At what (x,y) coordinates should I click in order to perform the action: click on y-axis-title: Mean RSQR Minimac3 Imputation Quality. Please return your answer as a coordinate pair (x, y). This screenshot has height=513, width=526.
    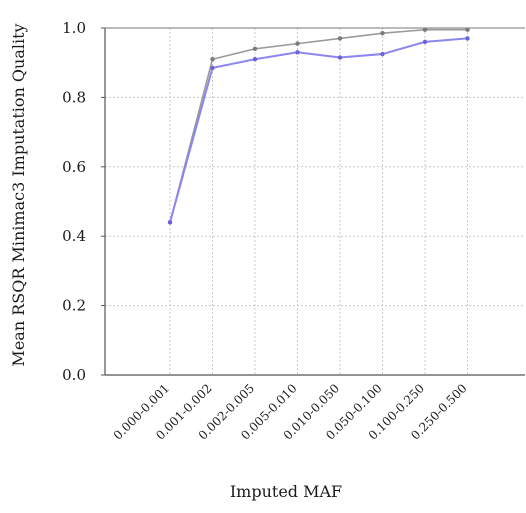
    Looking at the image, I should click on (18, 194).